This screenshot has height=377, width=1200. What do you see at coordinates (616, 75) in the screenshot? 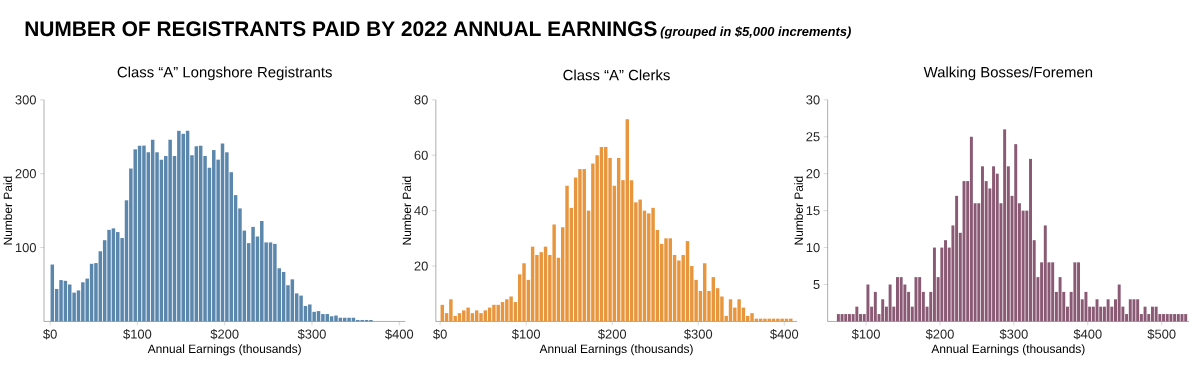
I see `chart-title: Class “A” Clerks` at bounding box center [616, 75].